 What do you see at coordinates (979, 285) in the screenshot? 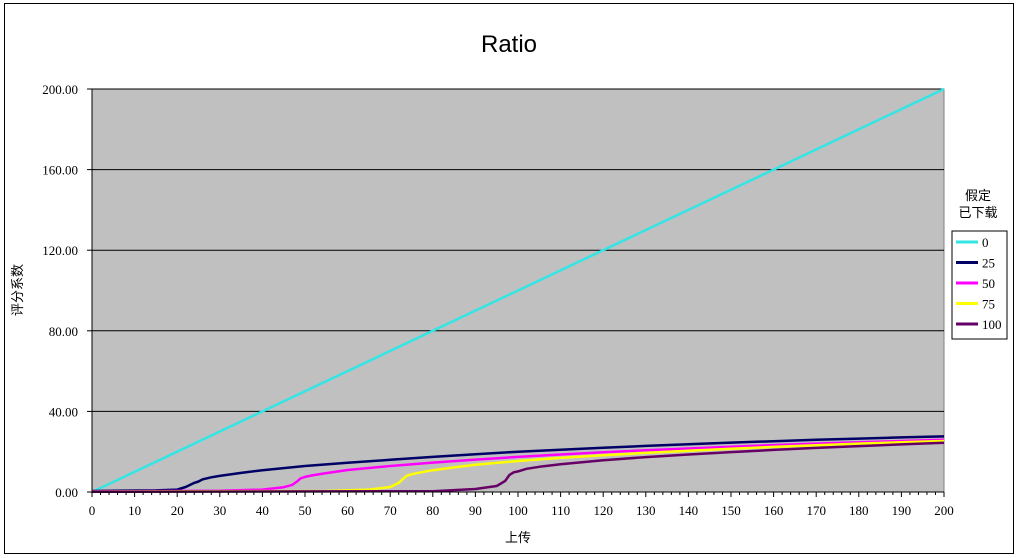
I see `legend-box` at bounding box center [979, 285].